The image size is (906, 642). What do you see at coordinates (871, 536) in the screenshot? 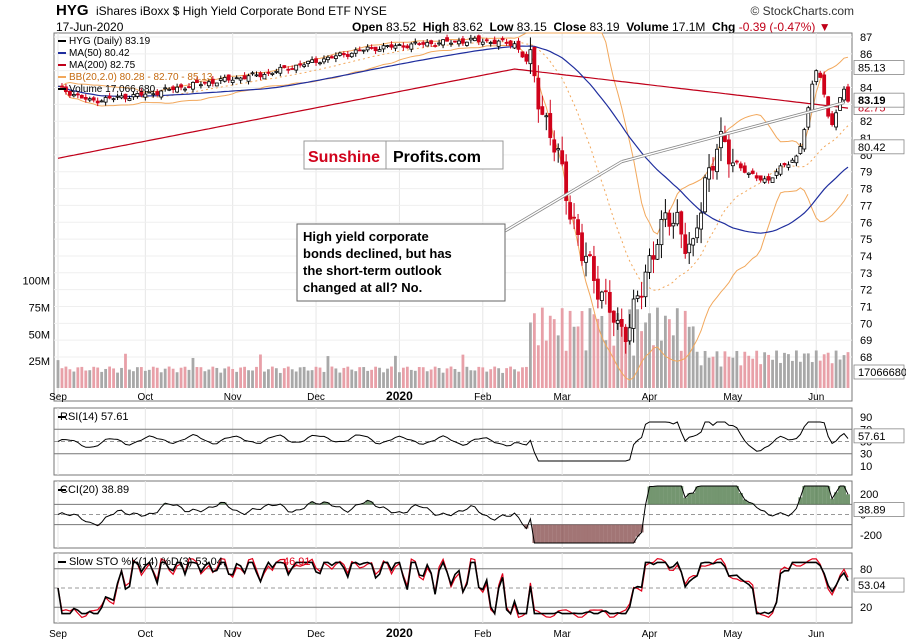
I see `cci-tick-label: -200` at bounding box center [871, 536].